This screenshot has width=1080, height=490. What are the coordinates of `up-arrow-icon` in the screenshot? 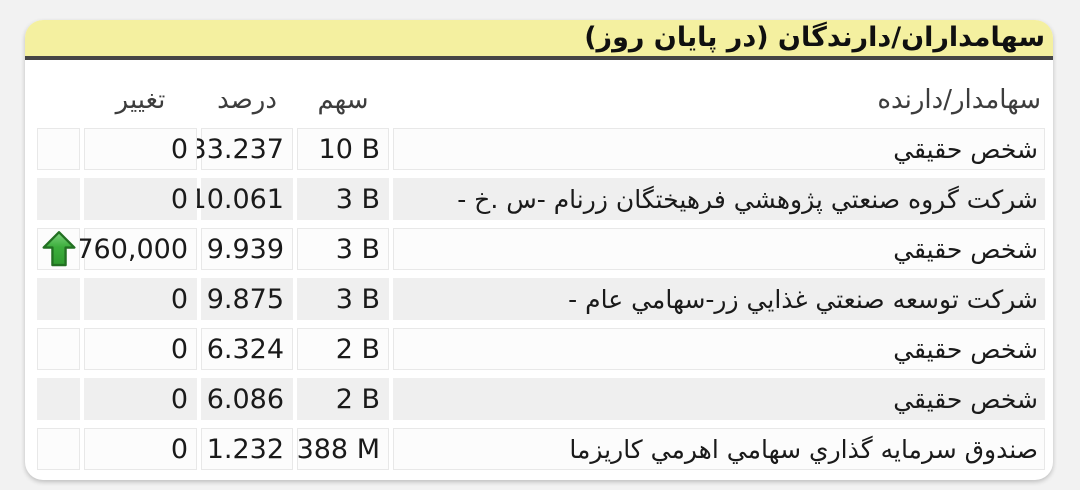 It's located at (58, 249).